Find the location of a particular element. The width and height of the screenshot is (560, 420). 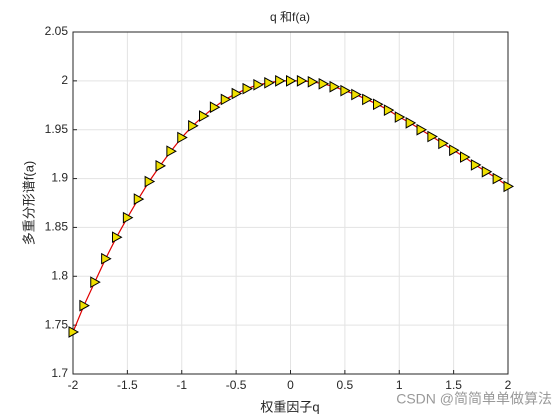

x-tick-label: 0.5 is located at coordinates (345, 385).